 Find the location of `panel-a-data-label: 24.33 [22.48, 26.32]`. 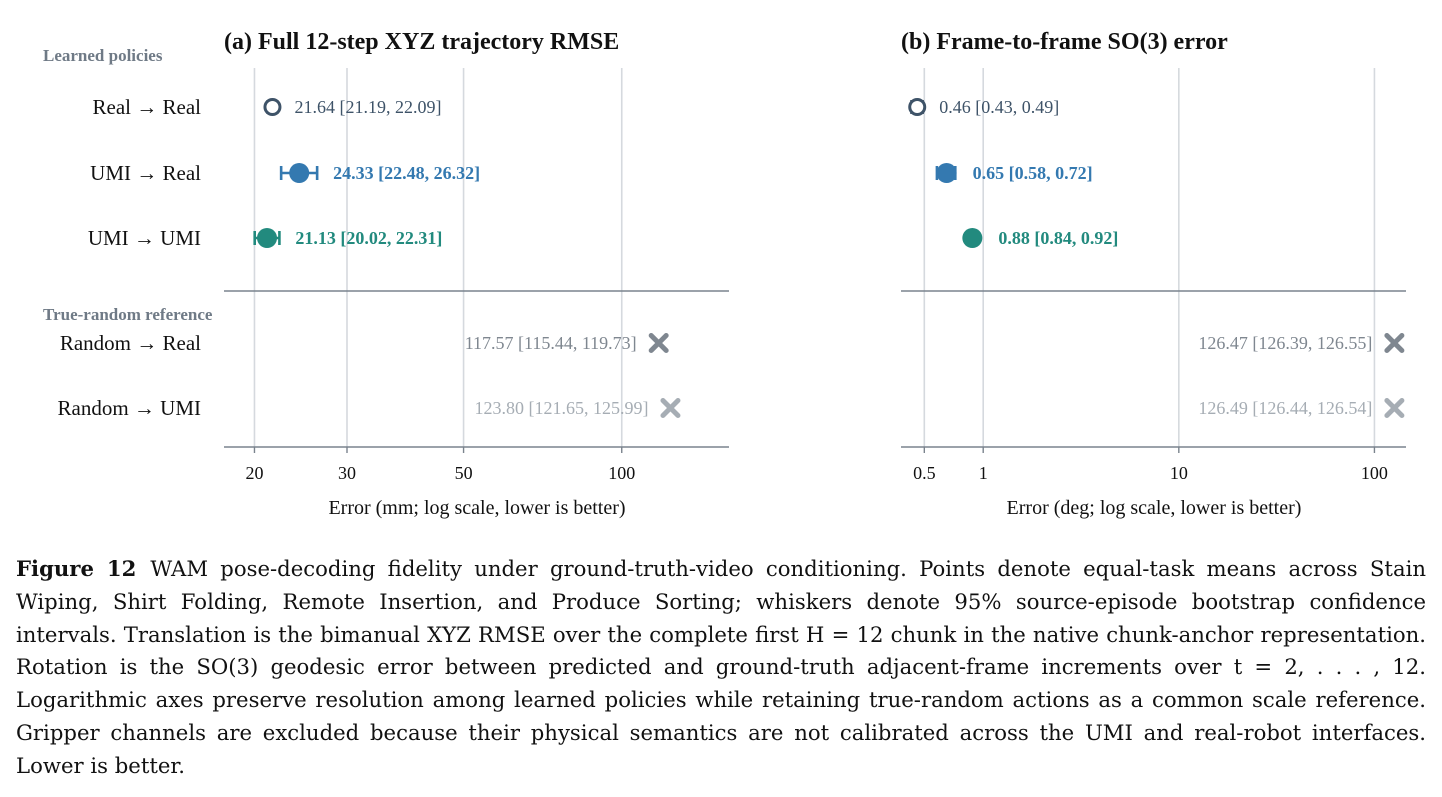

panel-a-data-label: 24.33 [22.48, 26.32] is located at coordinates (406, 173).